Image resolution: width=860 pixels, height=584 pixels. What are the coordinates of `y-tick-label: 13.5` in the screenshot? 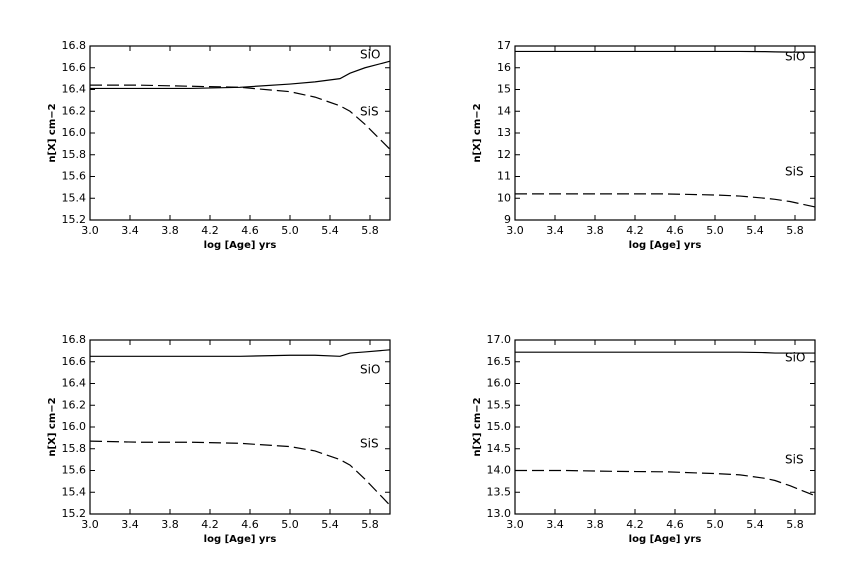 It's located at (499, 491).